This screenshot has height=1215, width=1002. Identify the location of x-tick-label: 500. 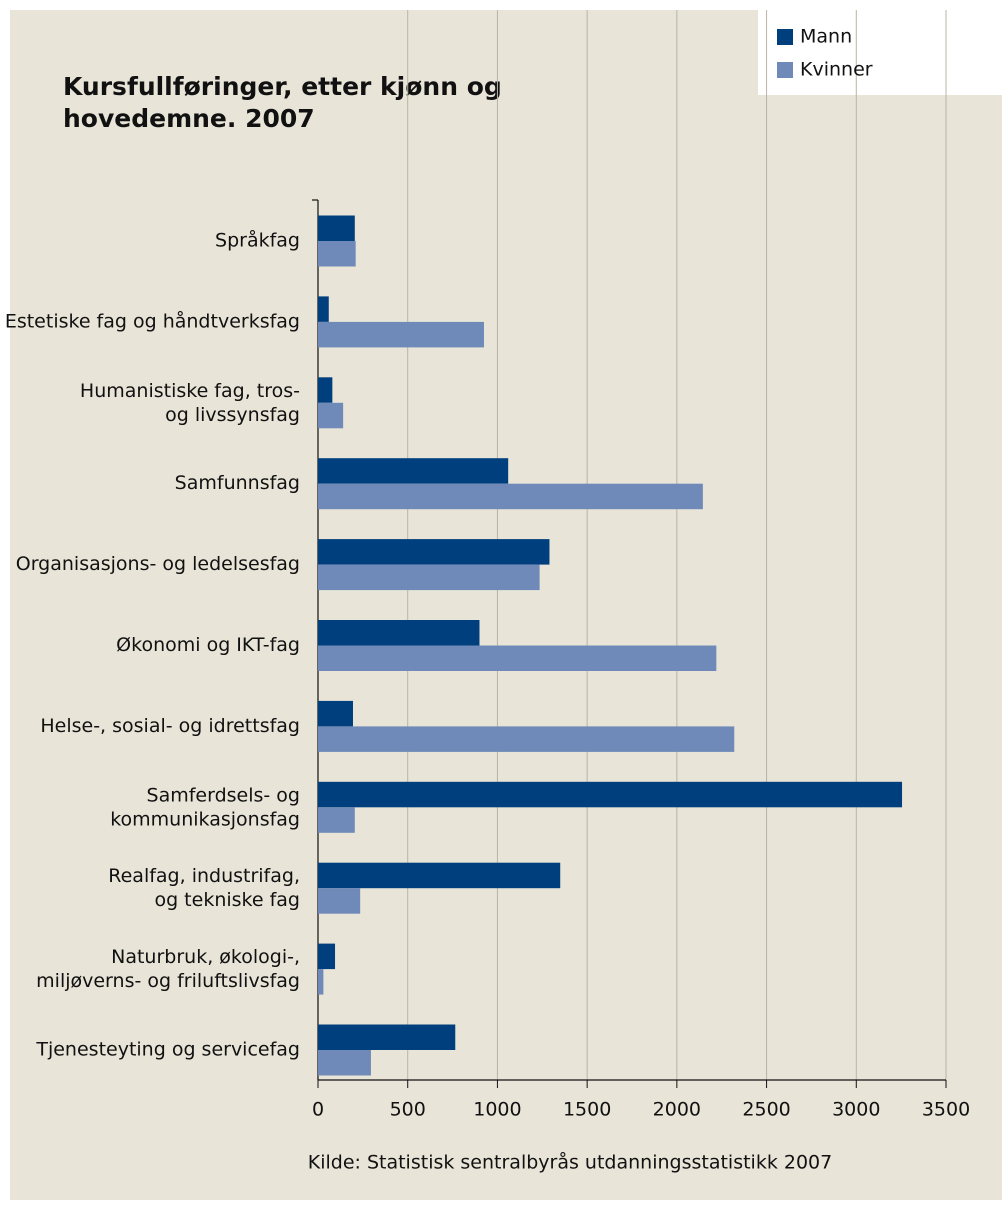
(408, 1110).